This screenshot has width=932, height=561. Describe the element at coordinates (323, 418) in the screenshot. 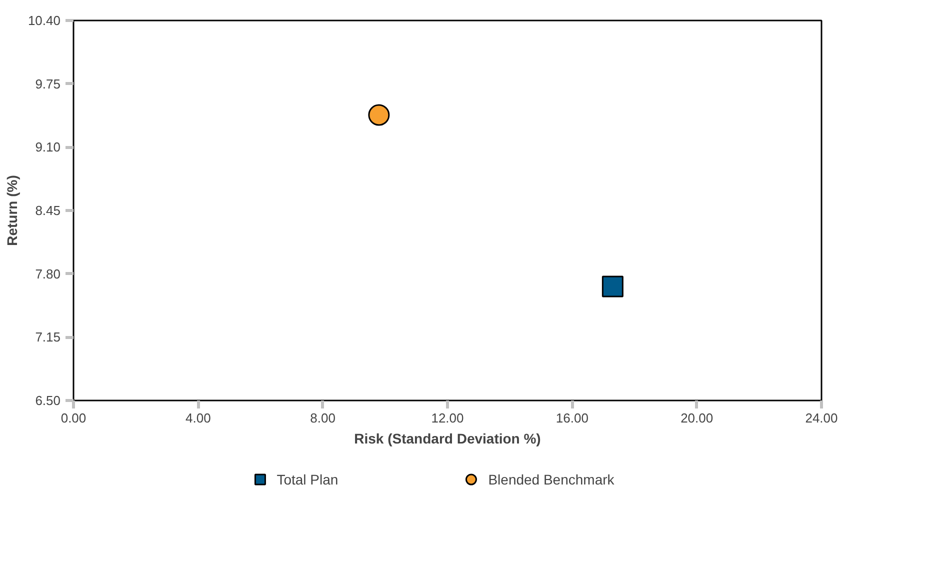

I see `x-tick-label: 8.00` at that location.